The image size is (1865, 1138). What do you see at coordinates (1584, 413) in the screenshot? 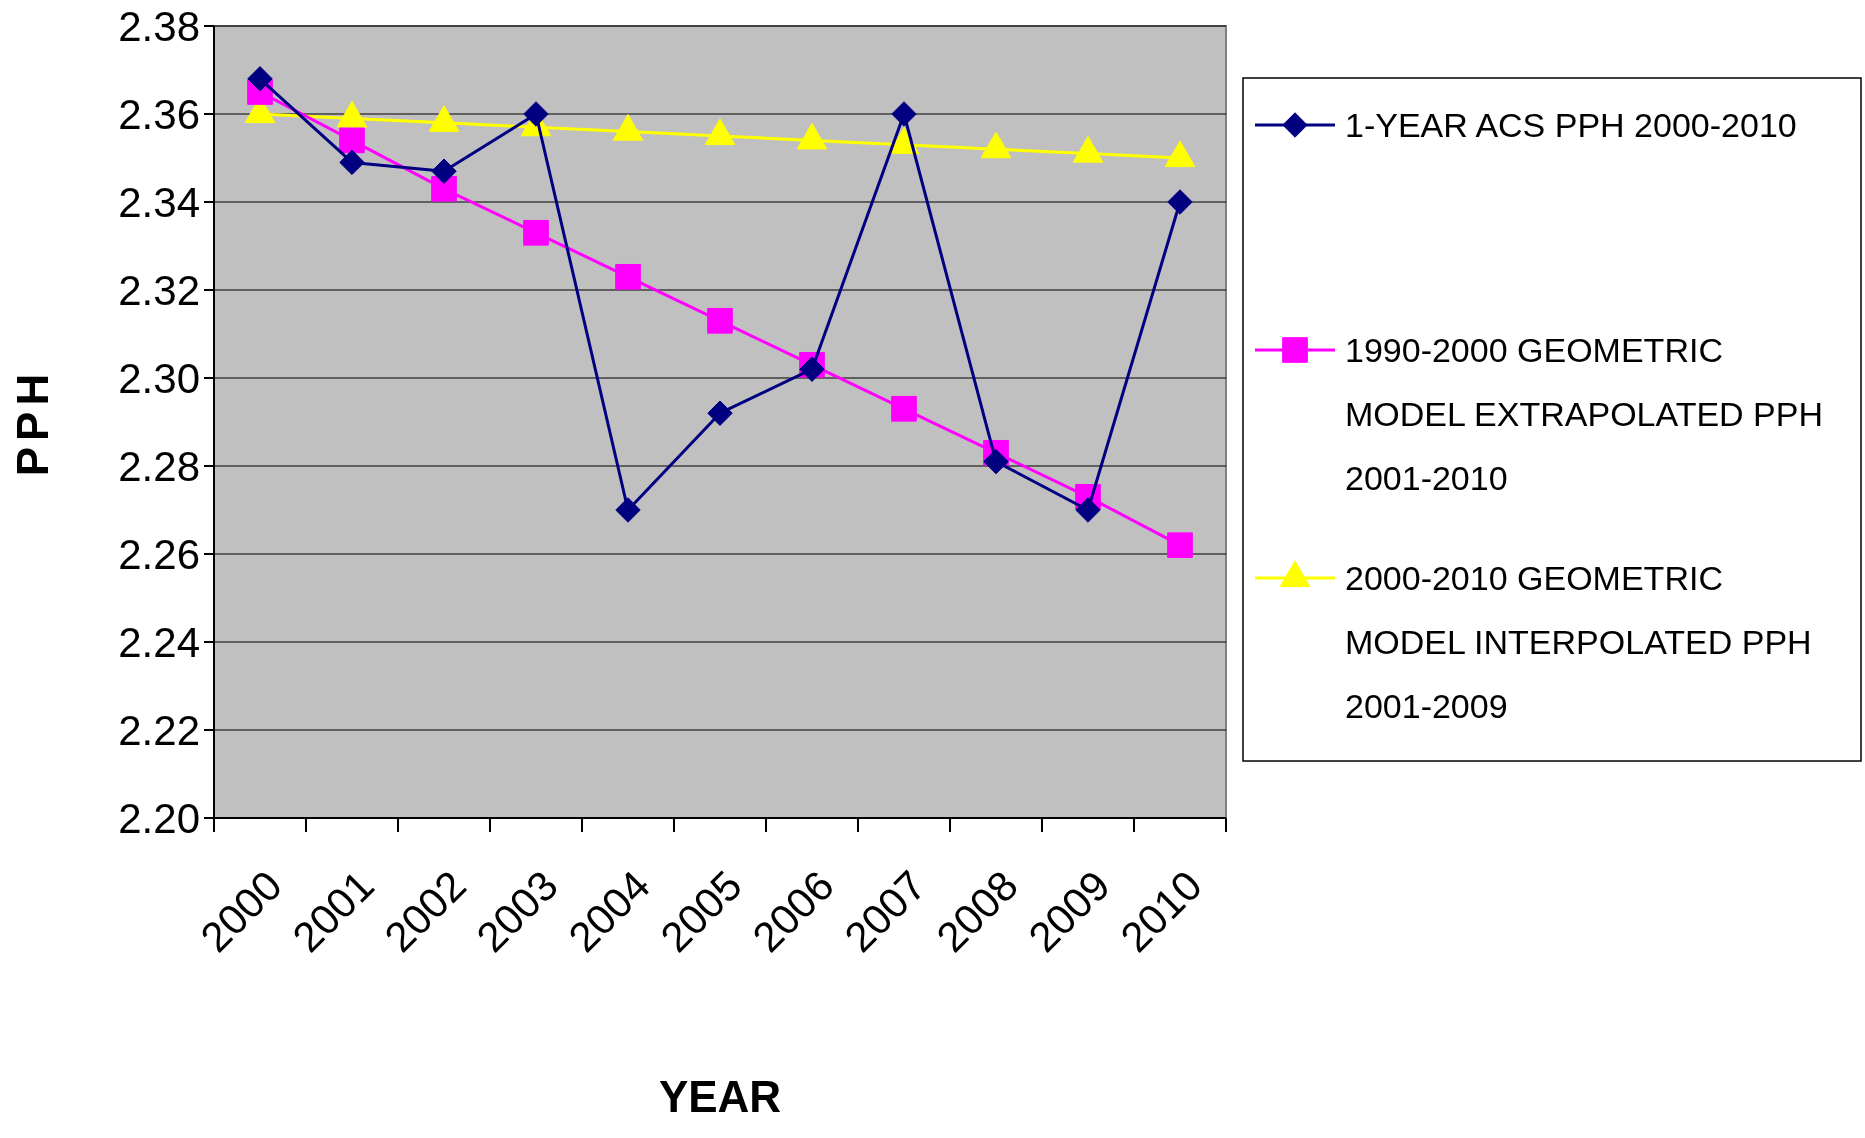
I see `legend-label: 1990-2000 GEOMETRIC MODEL EXTRAPOLATED PPH 2001-2010` at bounding box center [1584, 413].